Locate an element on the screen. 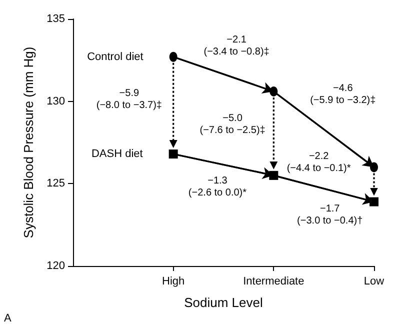  annotation: −5.9 (−8.0 to −3.7)‡ is located at coordinates (129, 100).